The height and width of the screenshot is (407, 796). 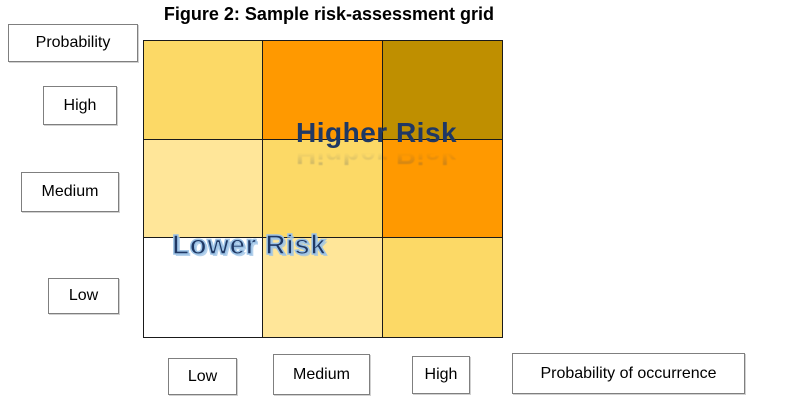 I want to click on grid-cell-medium-low, so click(x=204, y=189).